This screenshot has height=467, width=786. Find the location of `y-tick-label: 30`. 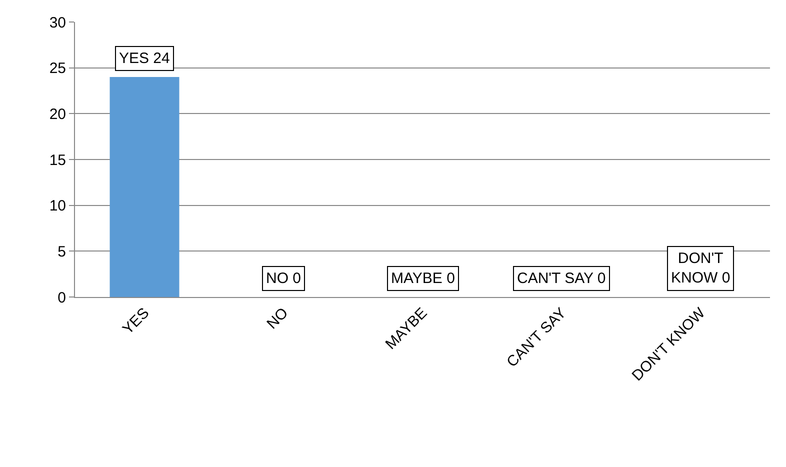

y-tick-label: 30 is located at coordinates (57, 23).